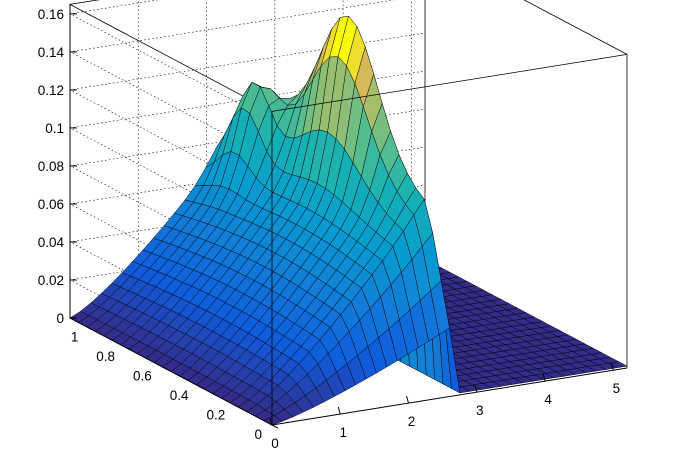 This screenshot has width=696, height=472. I want to click on frame-front-top, so click(449, 83).